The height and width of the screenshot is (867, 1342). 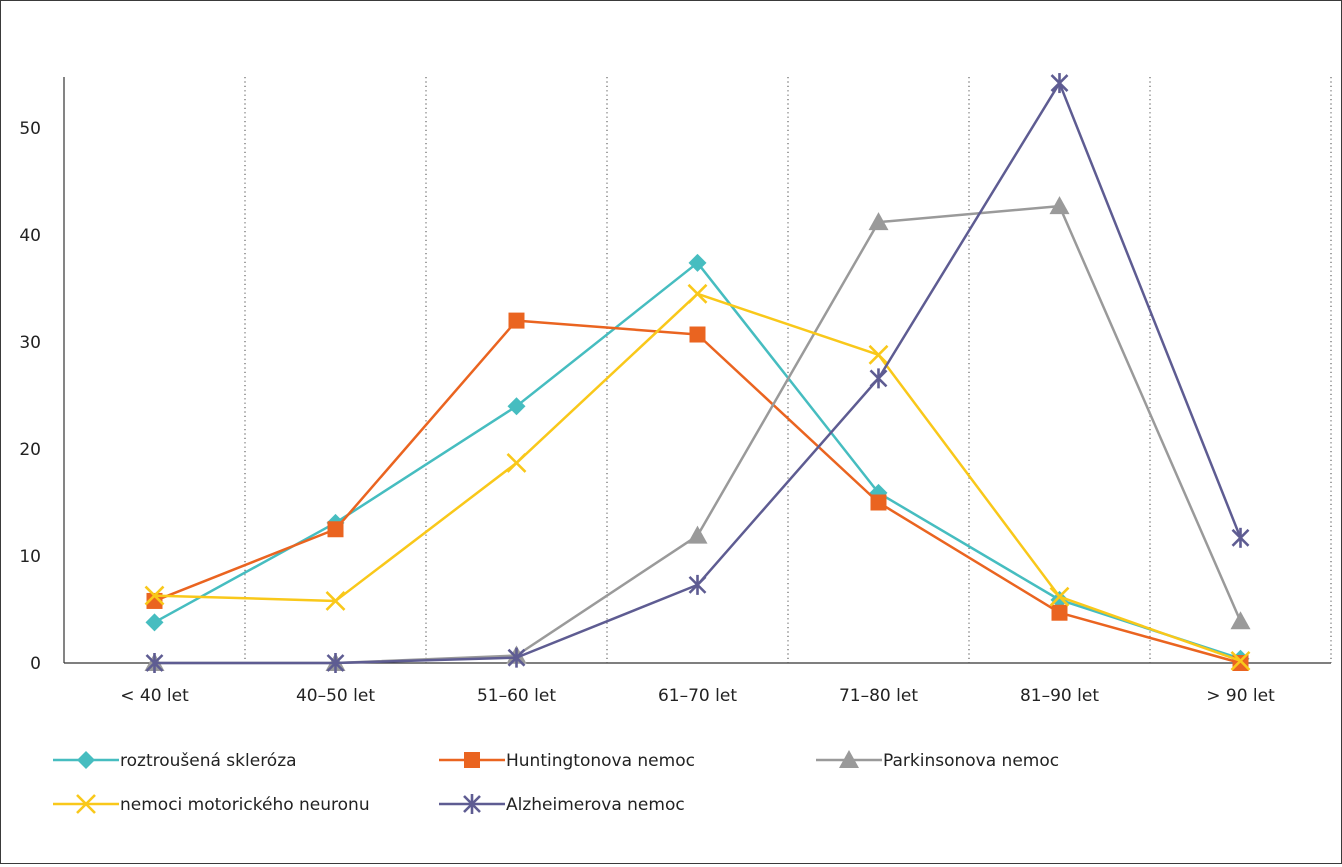 What do you see at coordinates (516, 696) in the screenshot?
I see `x-tick-label: 51–60 let` at bounding box center [516, 696].